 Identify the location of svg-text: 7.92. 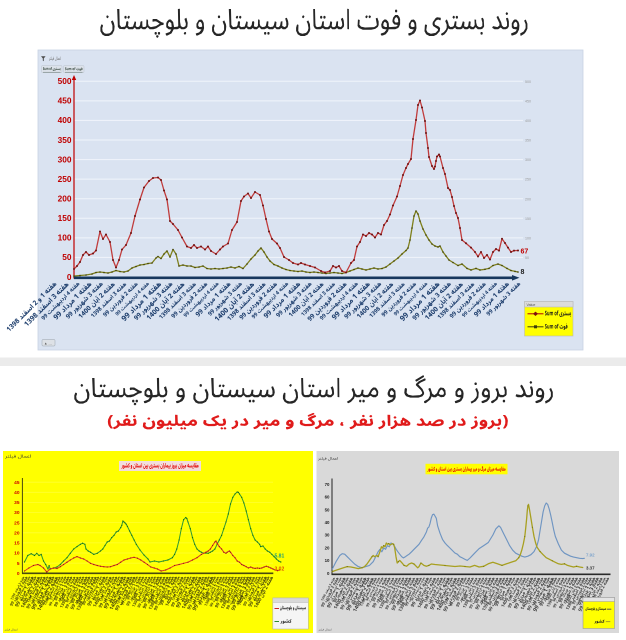
(590, 555).